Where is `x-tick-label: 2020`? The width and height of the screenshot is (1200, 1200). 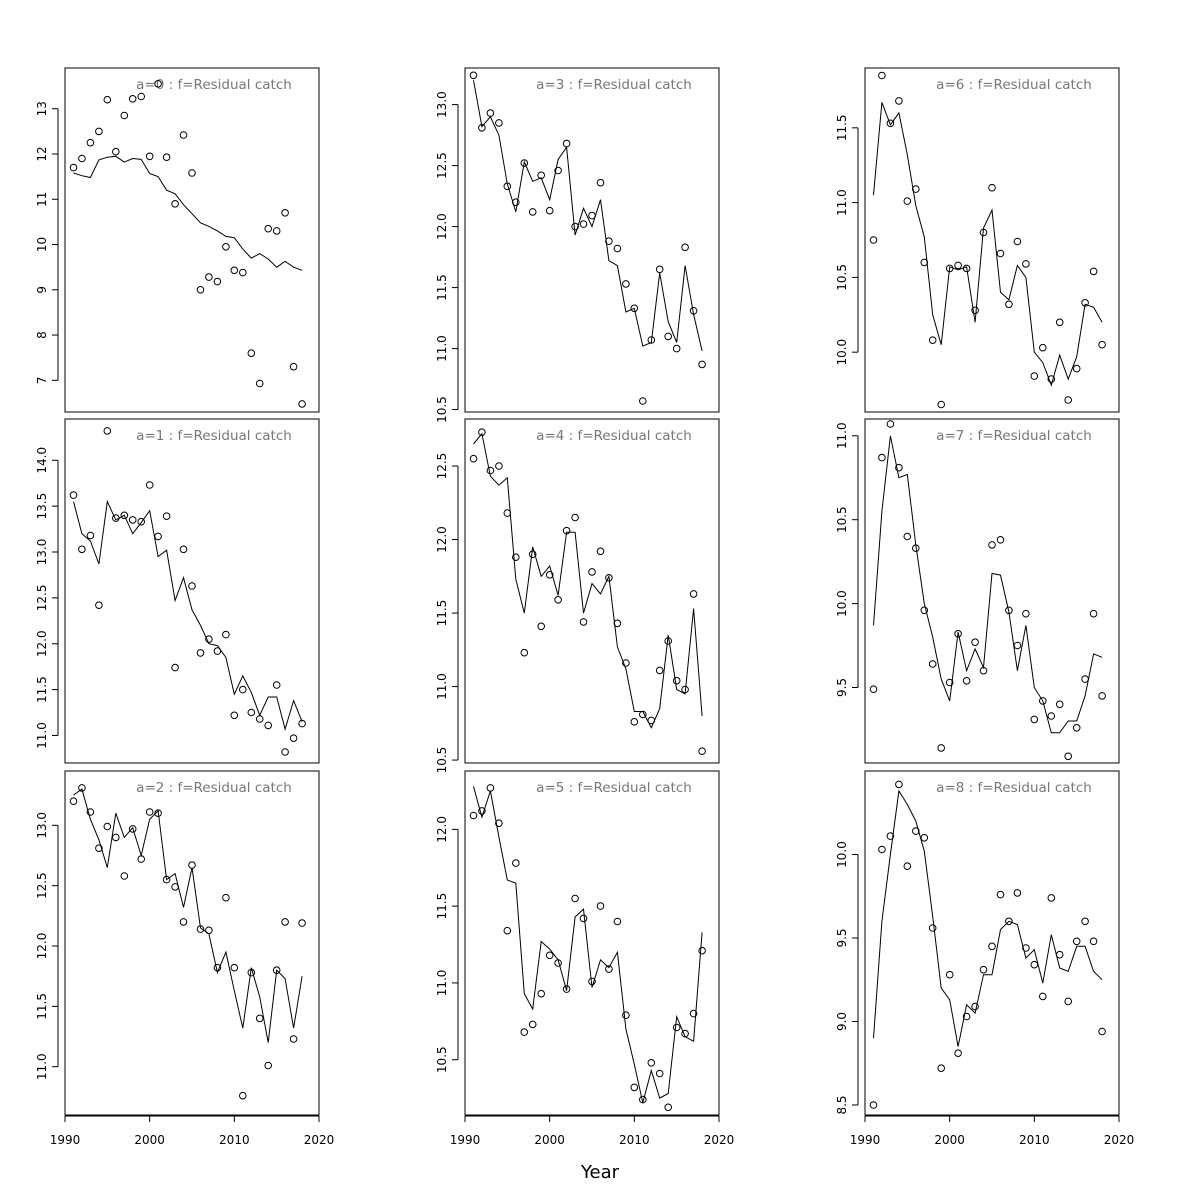 x-tick-label: 2020 is located at coordinates (319, 1140).